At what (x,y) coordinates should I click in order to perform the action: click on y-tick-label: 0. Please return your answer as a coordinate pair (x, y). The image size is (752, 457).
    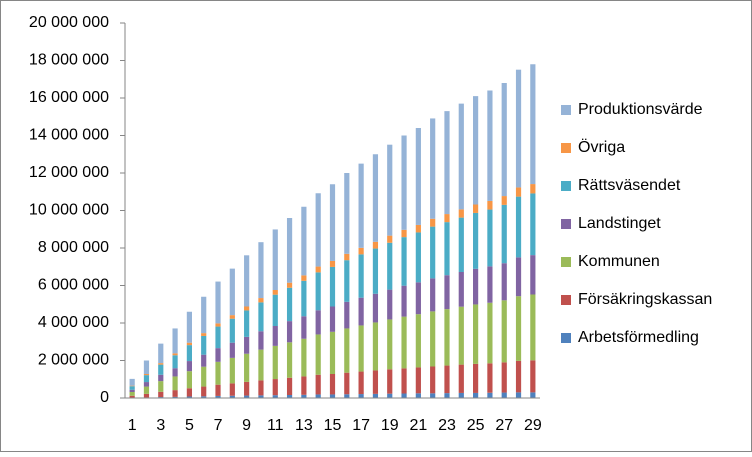
    Looking at the image, I should click on (104, 397).